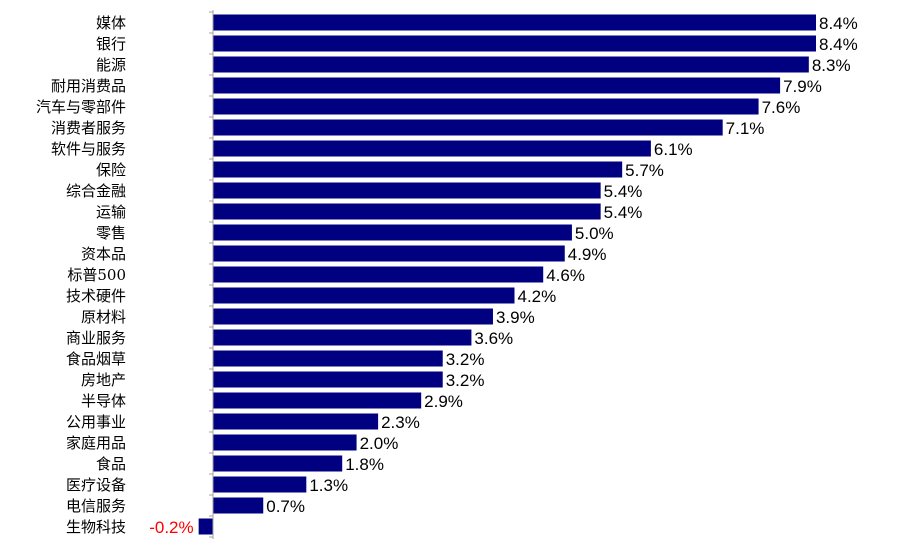  I want to click on value-label: 6.1%, so click(673, 149).